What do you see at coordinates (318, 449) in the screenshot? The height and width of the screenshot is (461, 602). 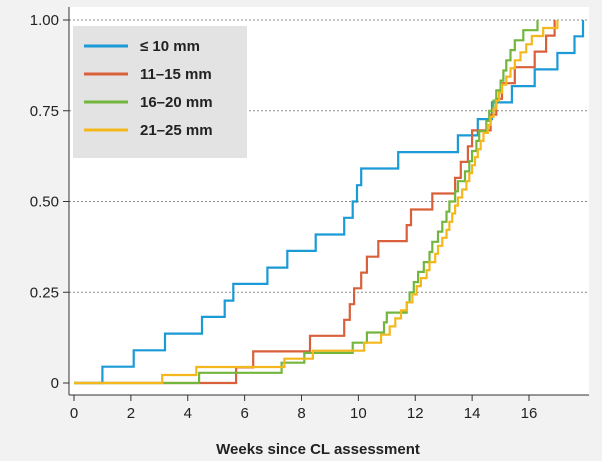 I see `x-axis-title: Weeks since CL assessment` at bounding box center [318, 449].